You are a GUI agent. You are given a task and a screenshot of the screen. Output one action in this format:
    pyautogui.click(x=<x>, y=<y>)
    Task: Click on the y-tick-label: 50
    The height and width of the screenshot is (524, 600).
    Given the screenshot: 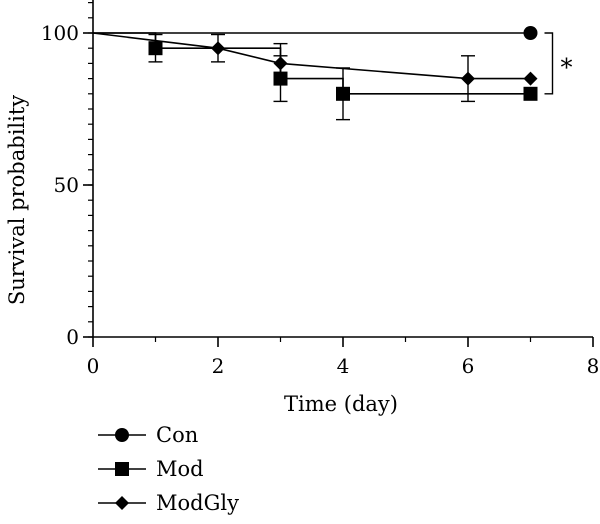 What is the action you would take?
    pyautogui.click(x=66, y=185)
    